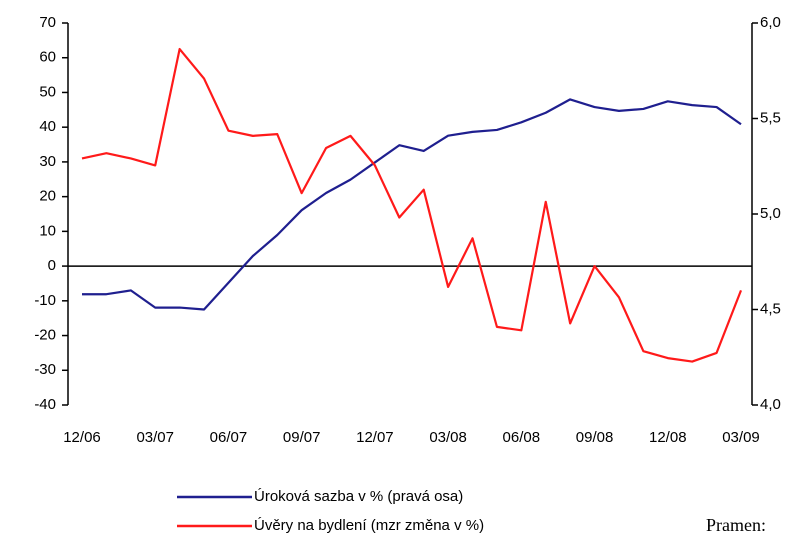 This screenshot has width=808, height=550. Describe the element at coordinates (770, 308) in the screenshot. I see `y2-tick-label: 4,5` at that location.